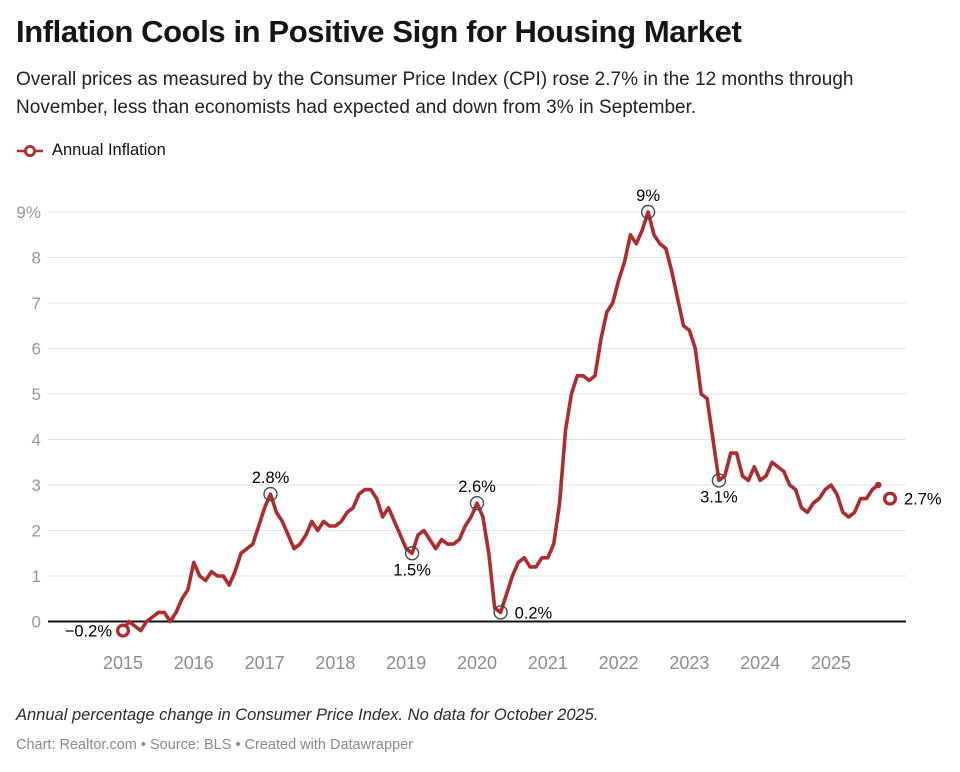 The image size is (960, 772). I want to click on annotation-label: 0.2%, so click(534, 613).